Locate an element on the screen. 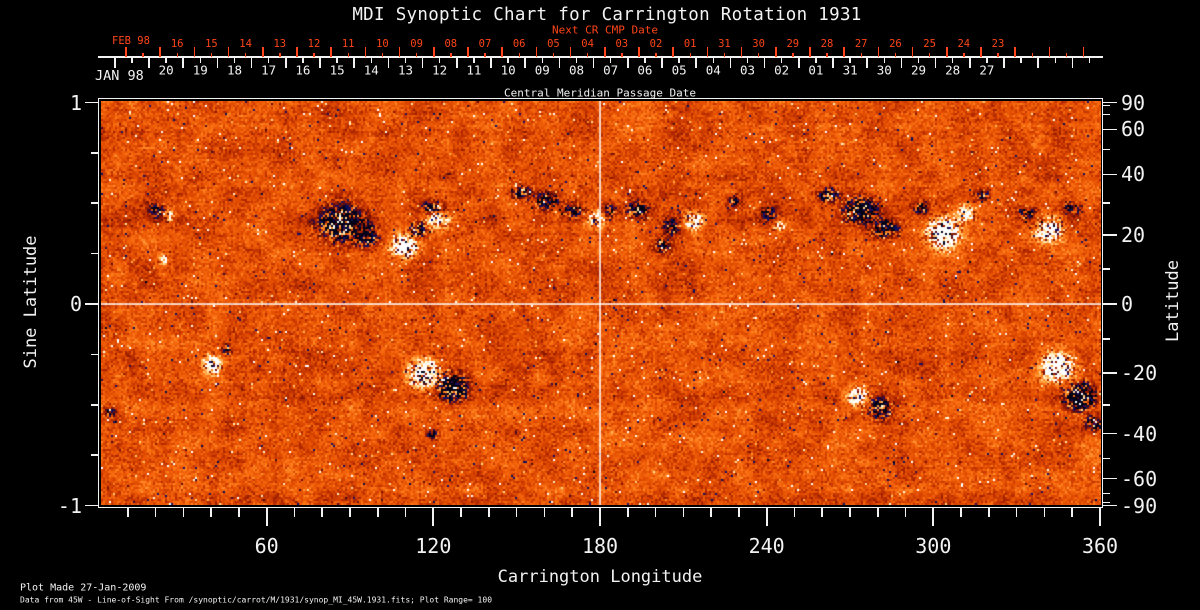 This screenshot has height=610, width=1200. latitude-tick-label: -40 is located at coordinates (1139, 433).